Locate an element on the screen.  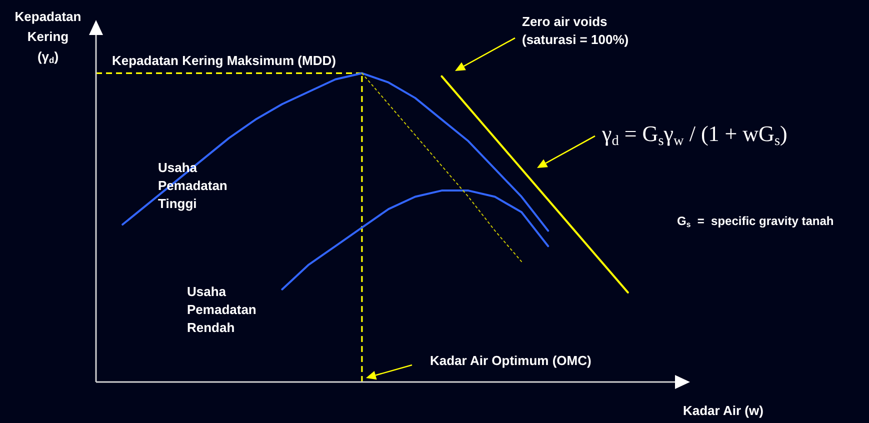
x-axis-title: Kadar Air (w) is located at coordinates (723, 410).